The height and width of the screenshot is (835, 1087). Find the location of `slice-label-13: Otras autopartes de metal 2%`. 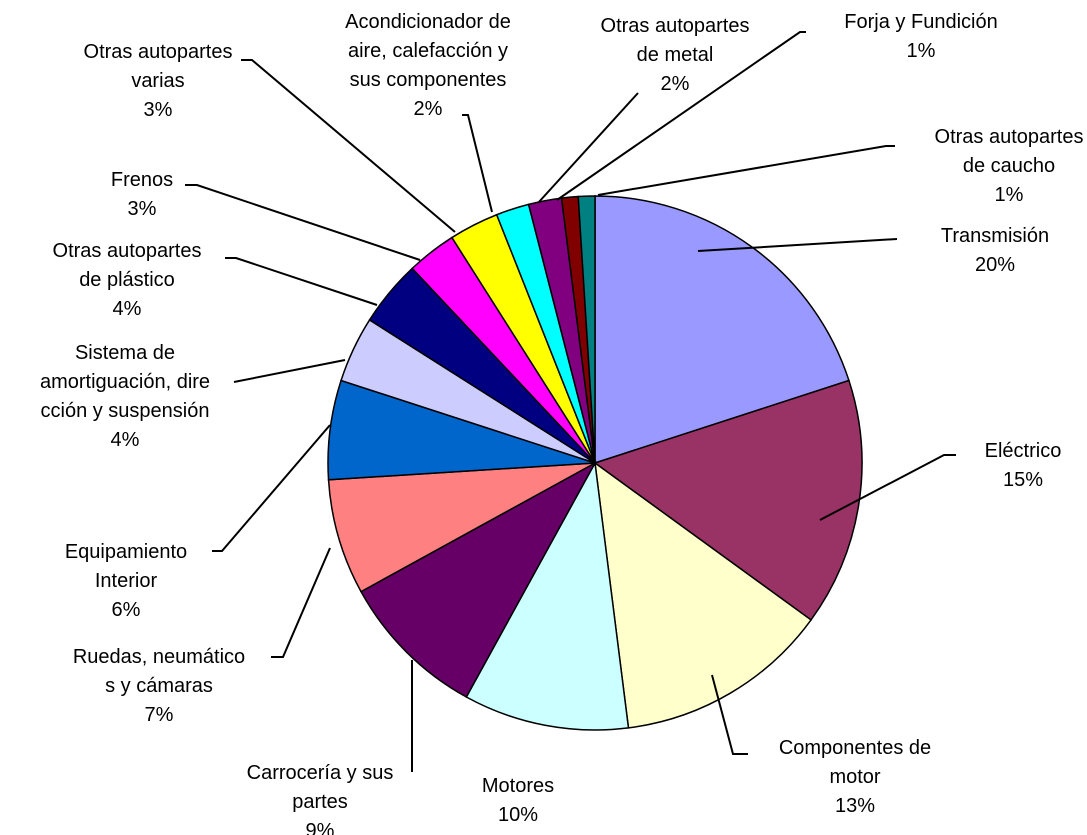

slice-label-13: Otras autopartes de metal 2% is located at coordinates (675, 55).